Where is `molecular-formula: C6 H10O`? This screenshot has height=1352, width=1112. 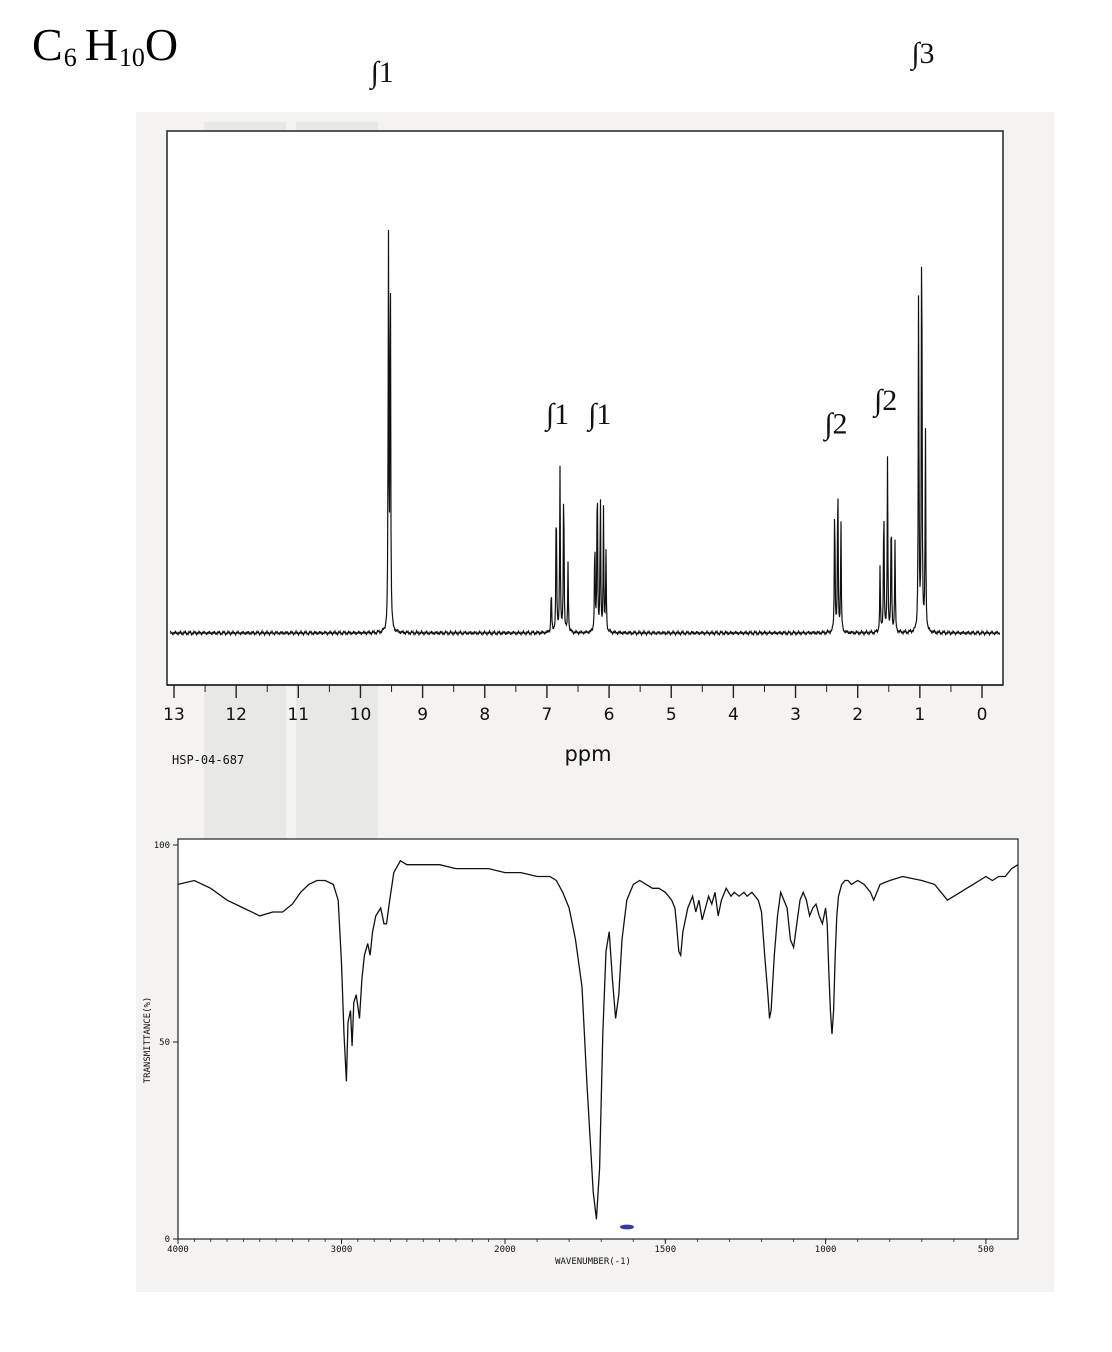
molecular-formula: C6 H10O is located at coordinates (105, 45).